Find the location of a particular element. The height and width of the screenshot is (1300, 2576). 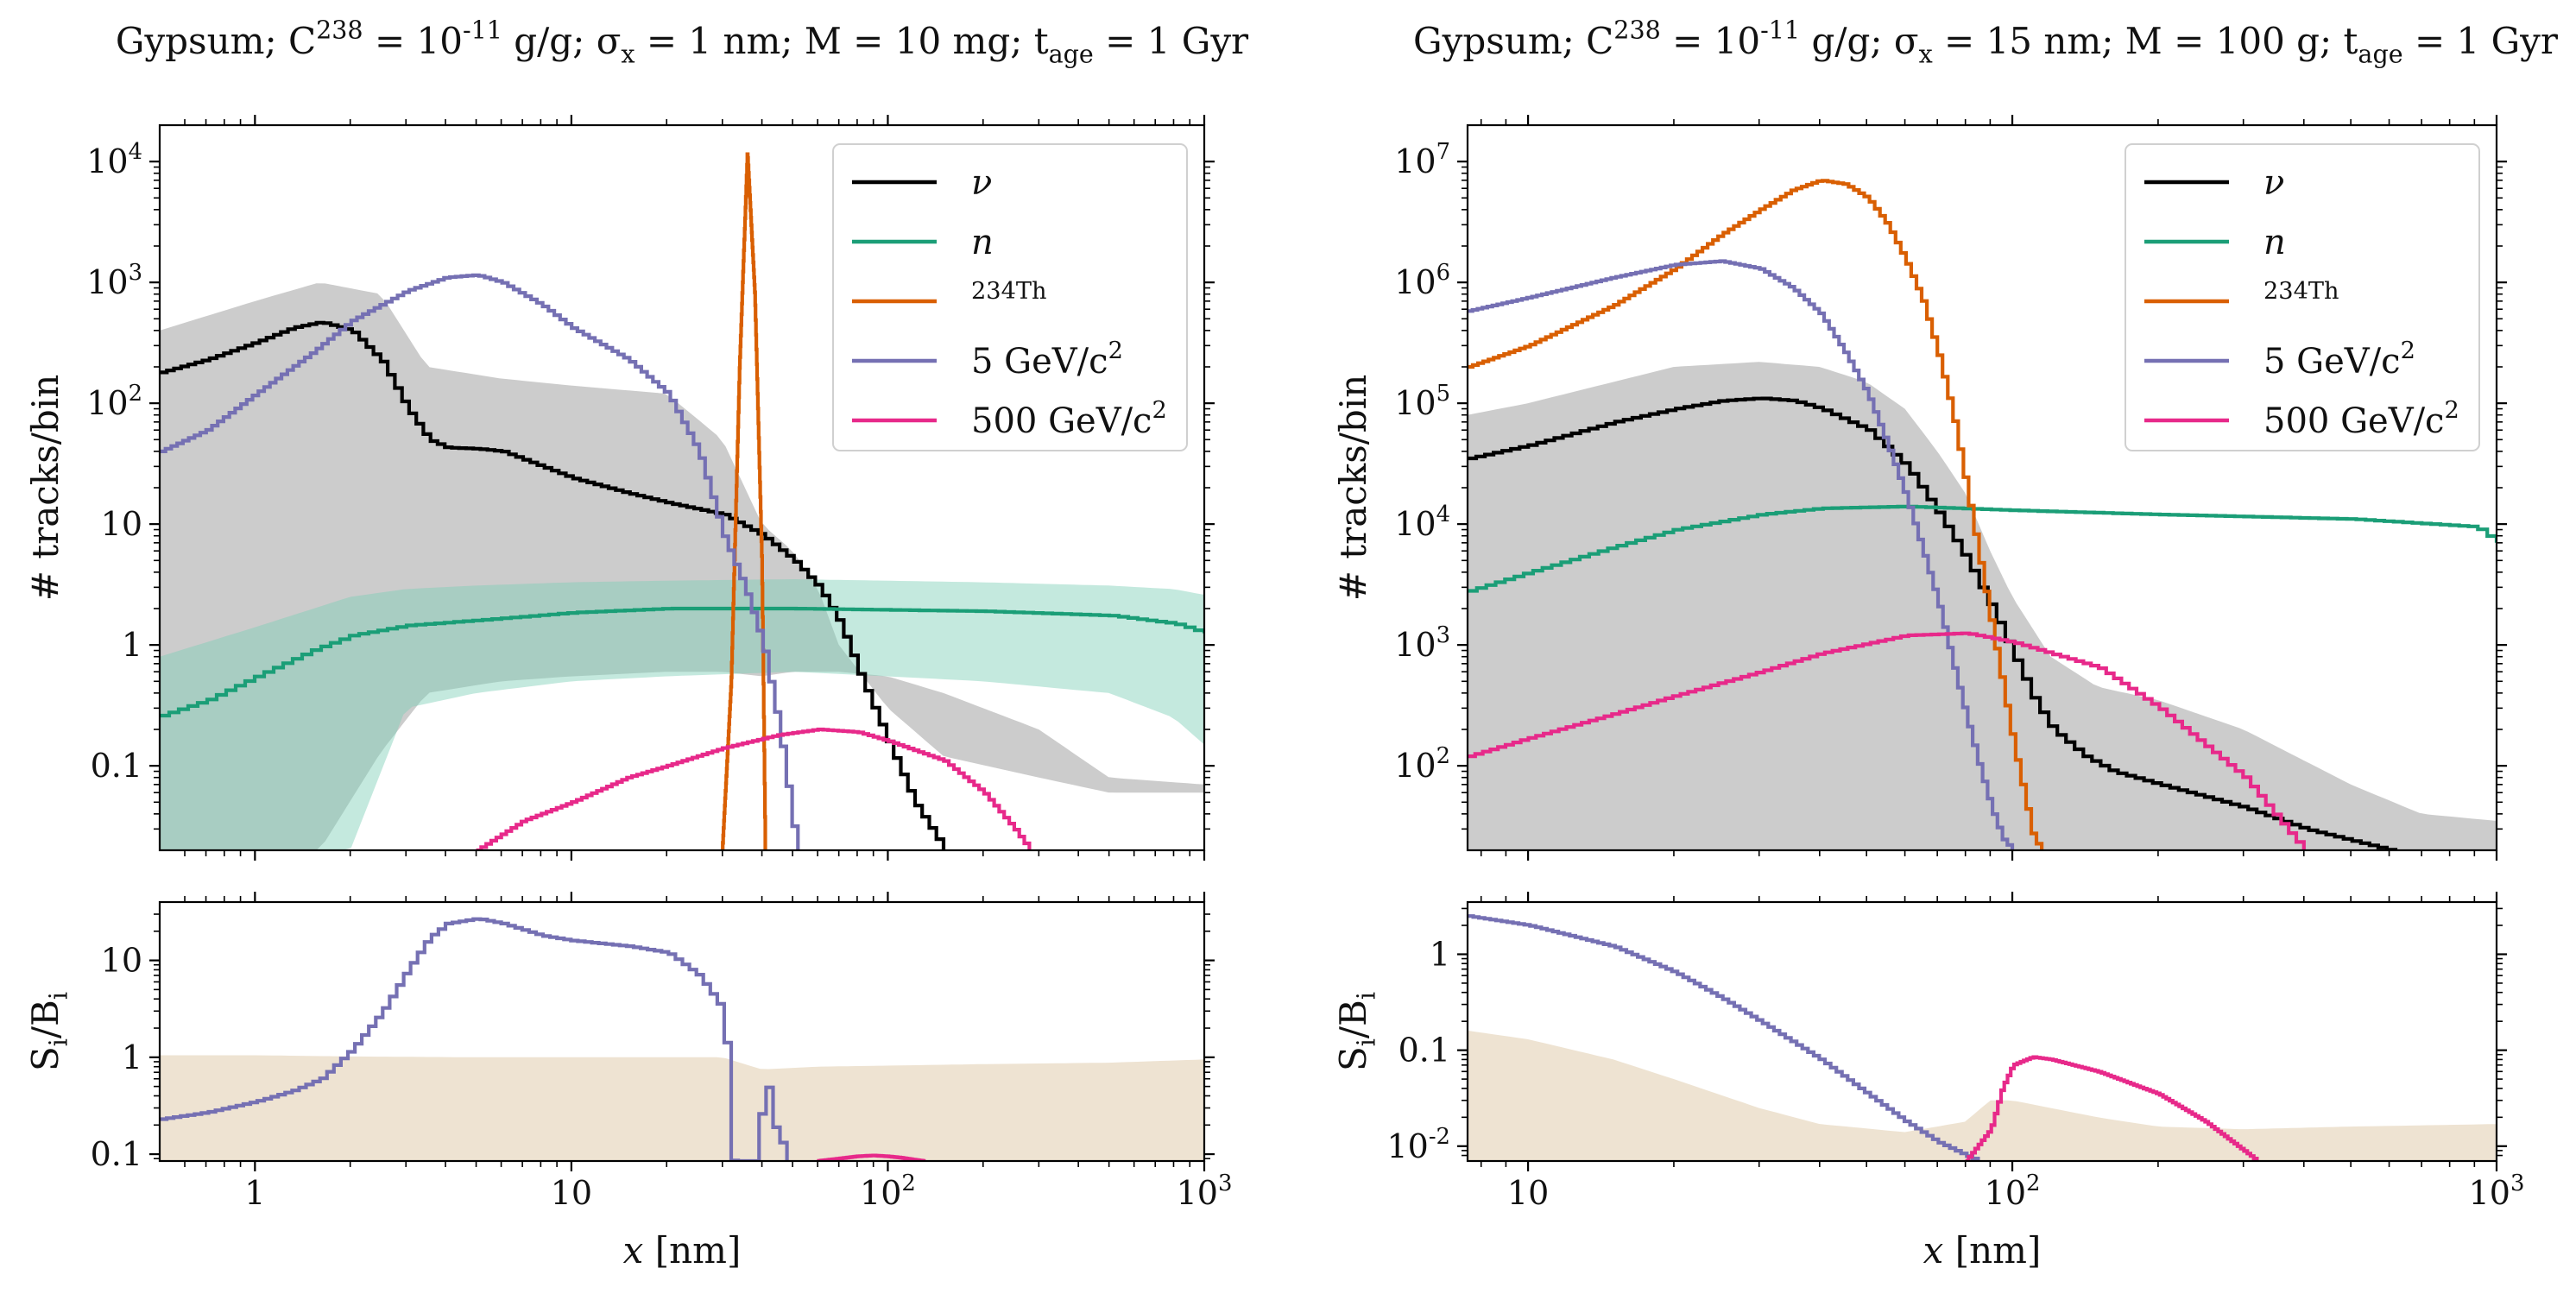

top-band-neutron is located at coordinates (682, 714).